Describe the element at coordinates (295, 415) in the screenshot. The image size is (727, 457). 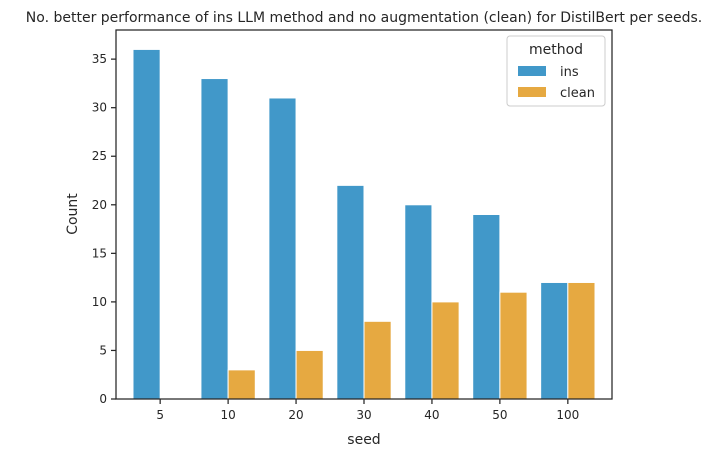
I see `x-tick-label: 20` at that location.